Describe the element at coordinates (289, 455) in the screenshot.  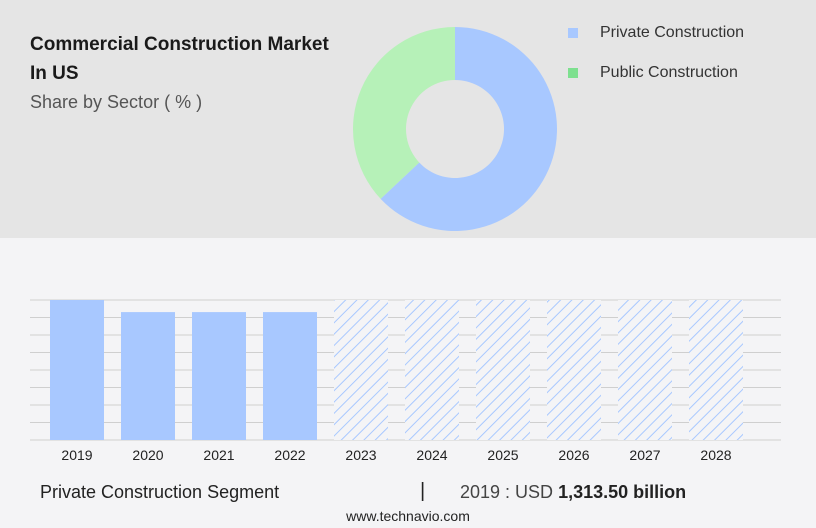
I see `x-tick-label-2022: 2022` at that location.